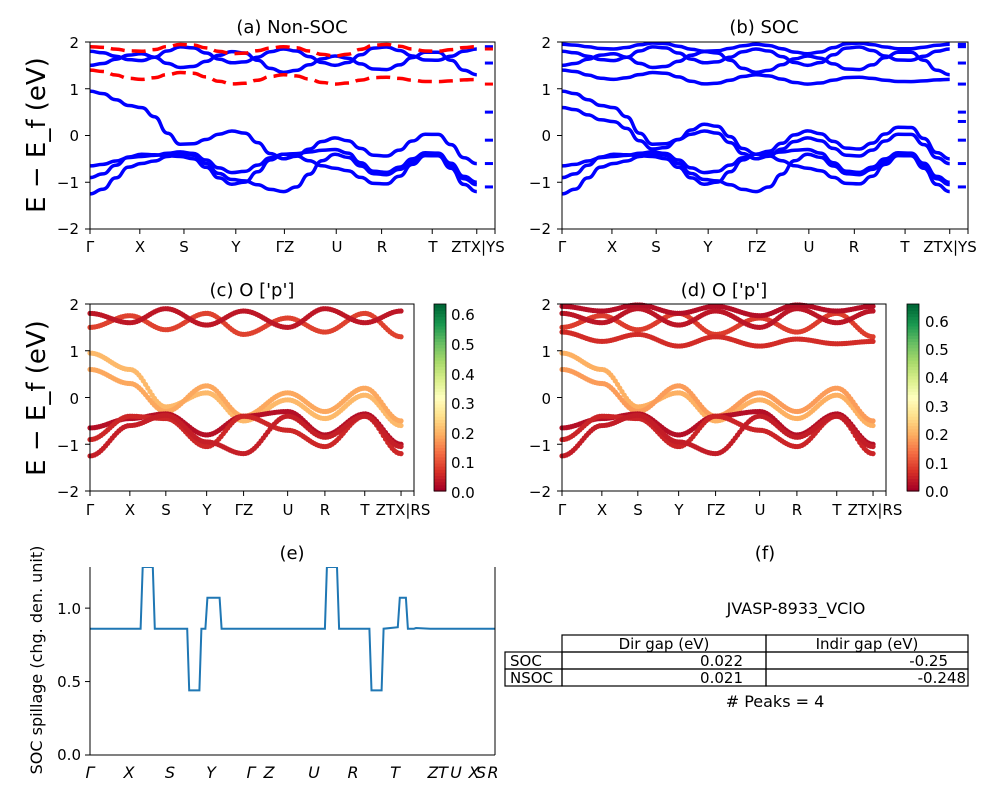  I want to click on panel-d-xtick: ΓZ, so click(716, 510).